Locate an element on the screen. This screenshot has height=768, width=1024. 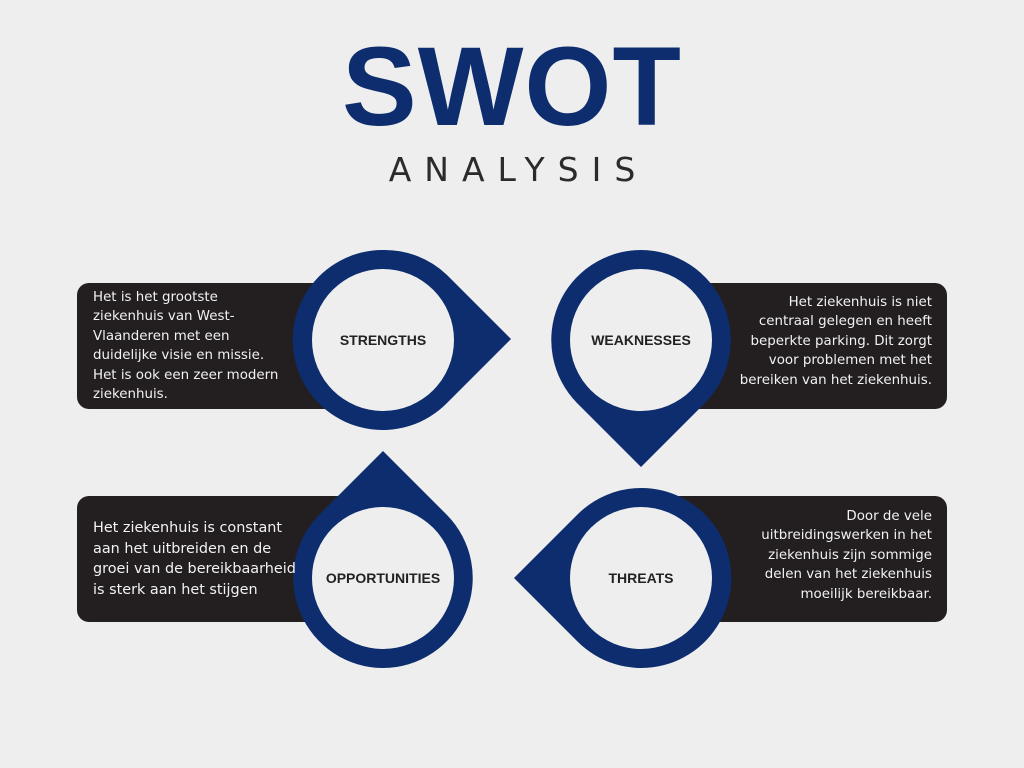
text-line: centraal gelegen en heeft is located at coordinates (845, 322).